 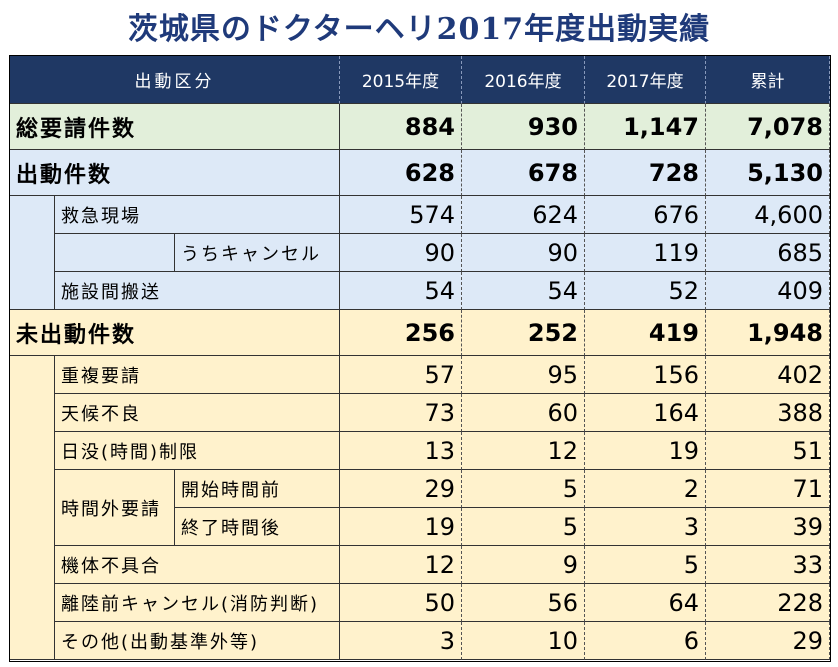 What do you see at coordinates (645, 291) in the screenshot?
I see `value-cell: 52` at bounding box center [645, 291].